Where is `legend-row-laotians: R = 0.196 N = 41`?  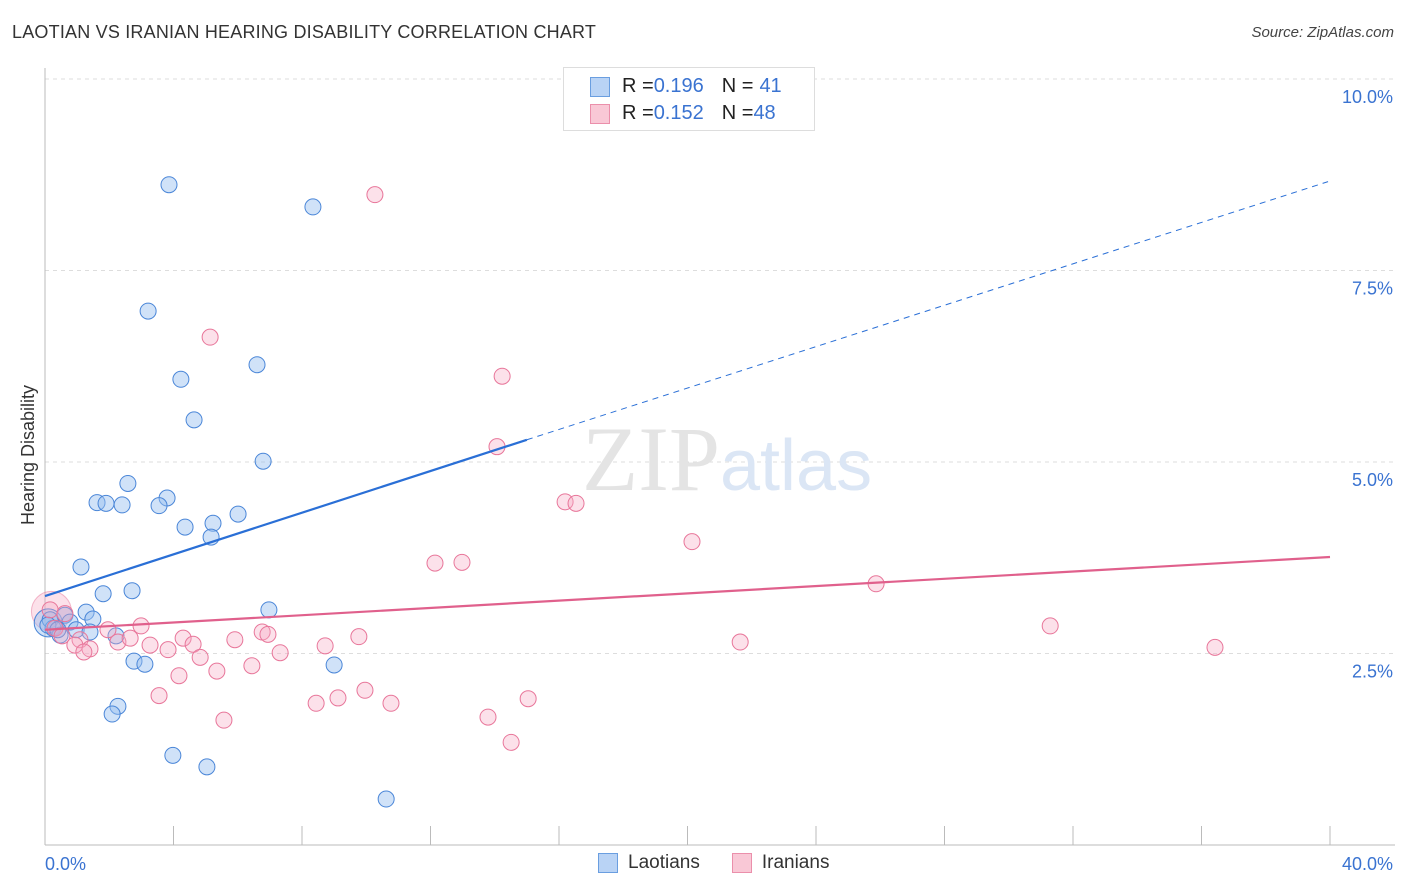
legend-row-laotians: R = 0.196 N = 41 is located at coordinates (686, 86).